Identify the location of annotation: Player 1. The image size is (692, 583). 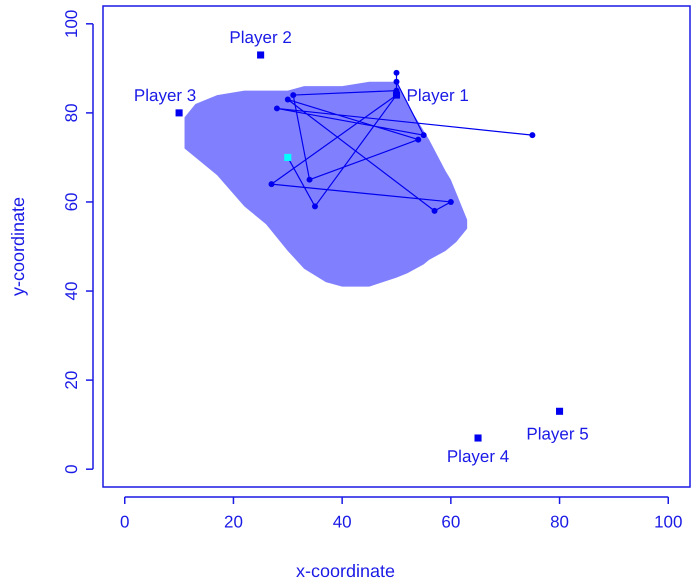
(437, 96).